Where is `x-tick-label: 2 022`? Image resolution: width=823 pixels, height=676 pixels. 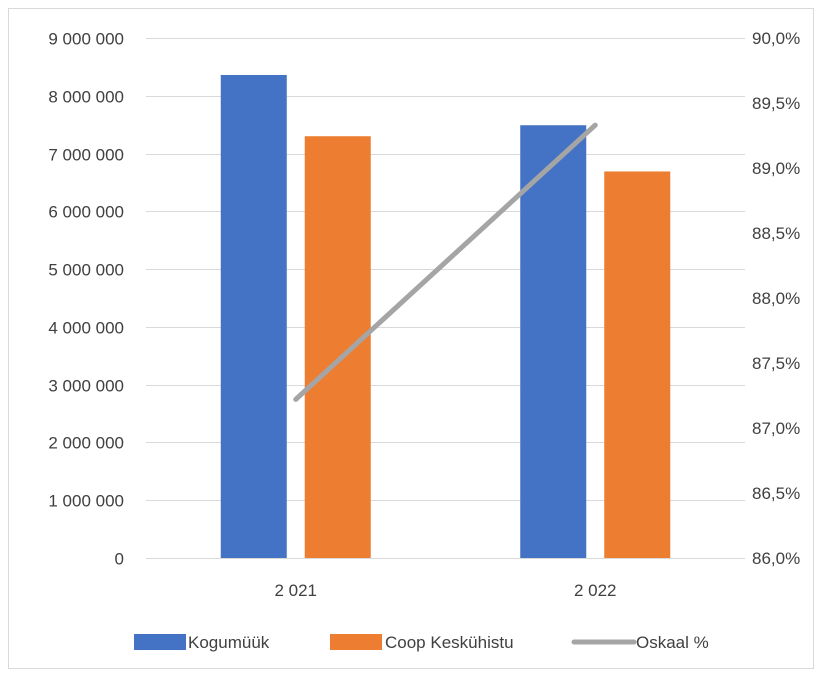
x-tick-label: 2 022 is located at coordinates (595, 590).